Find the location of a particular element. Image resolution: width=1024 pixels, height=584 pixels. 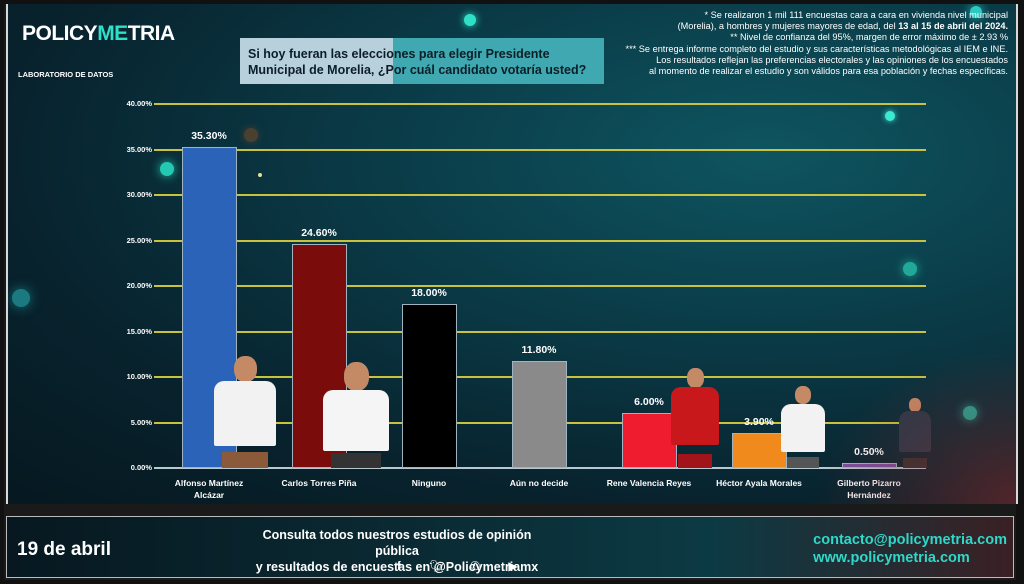

contact-website: www.policymetria.com is located at coordinates (891, 558).